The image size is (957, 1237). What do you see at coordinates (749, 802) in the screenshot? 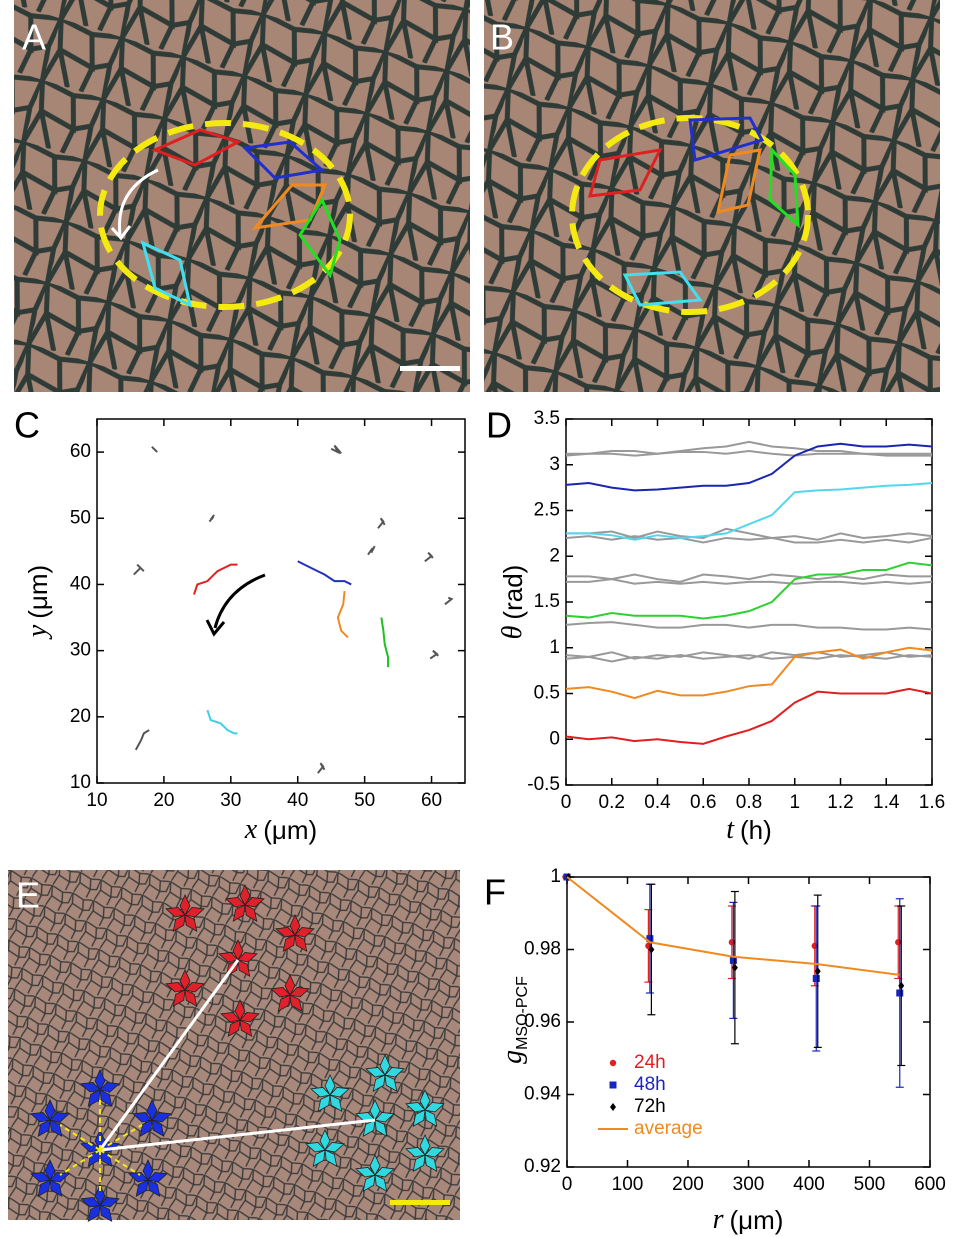
I see `x-tick-label: 0.8` at bounding box center [749, 802].